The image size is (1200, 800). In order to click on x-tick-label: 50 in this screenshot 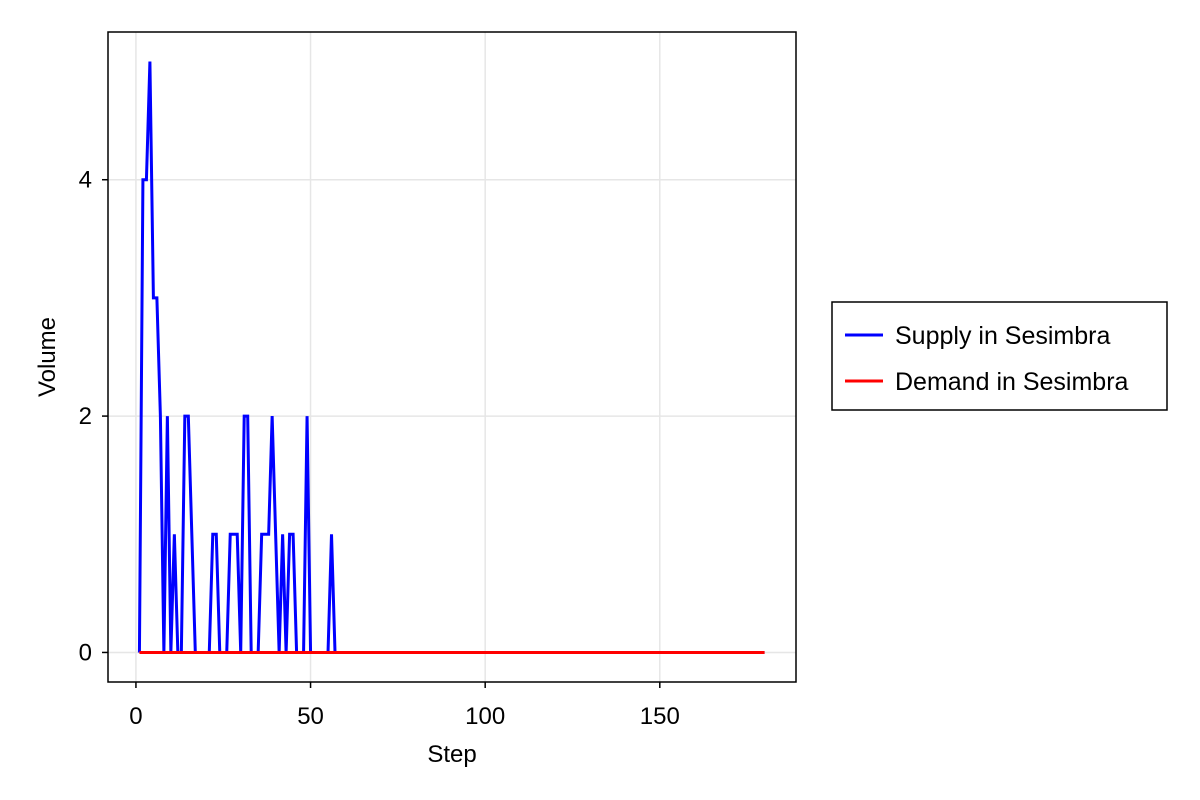, I will do `click(310, 716)`.